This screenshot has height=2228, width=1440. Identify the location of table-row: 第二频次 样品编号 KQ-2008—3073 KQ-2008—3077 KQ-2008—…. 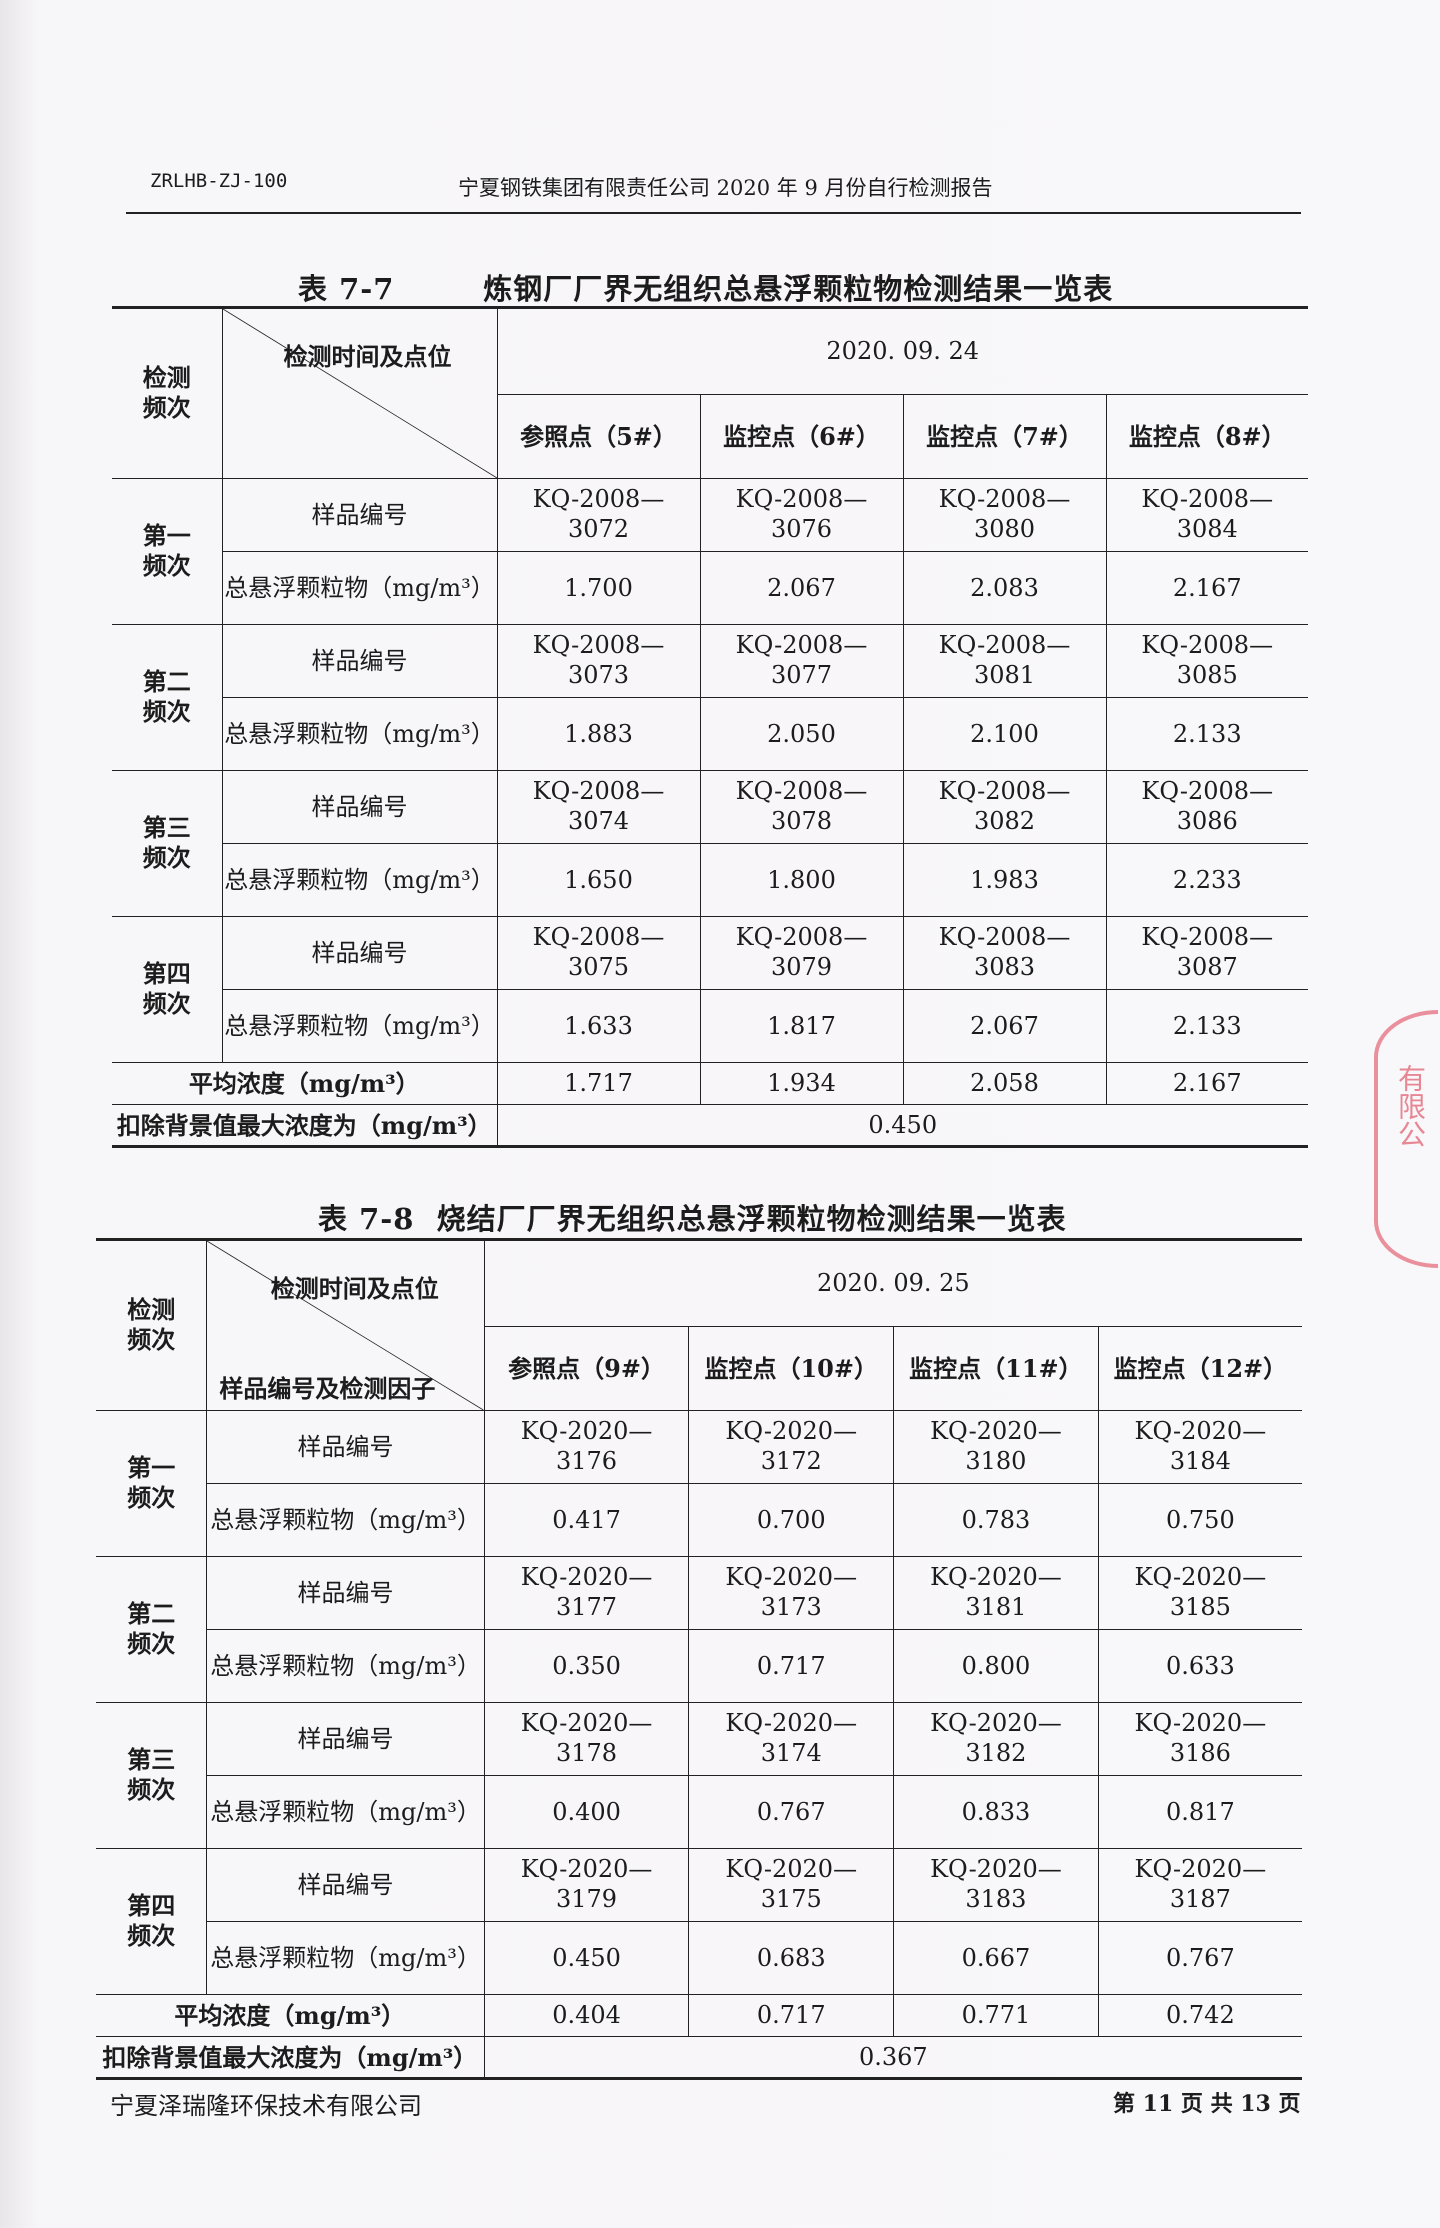
(710, 697).